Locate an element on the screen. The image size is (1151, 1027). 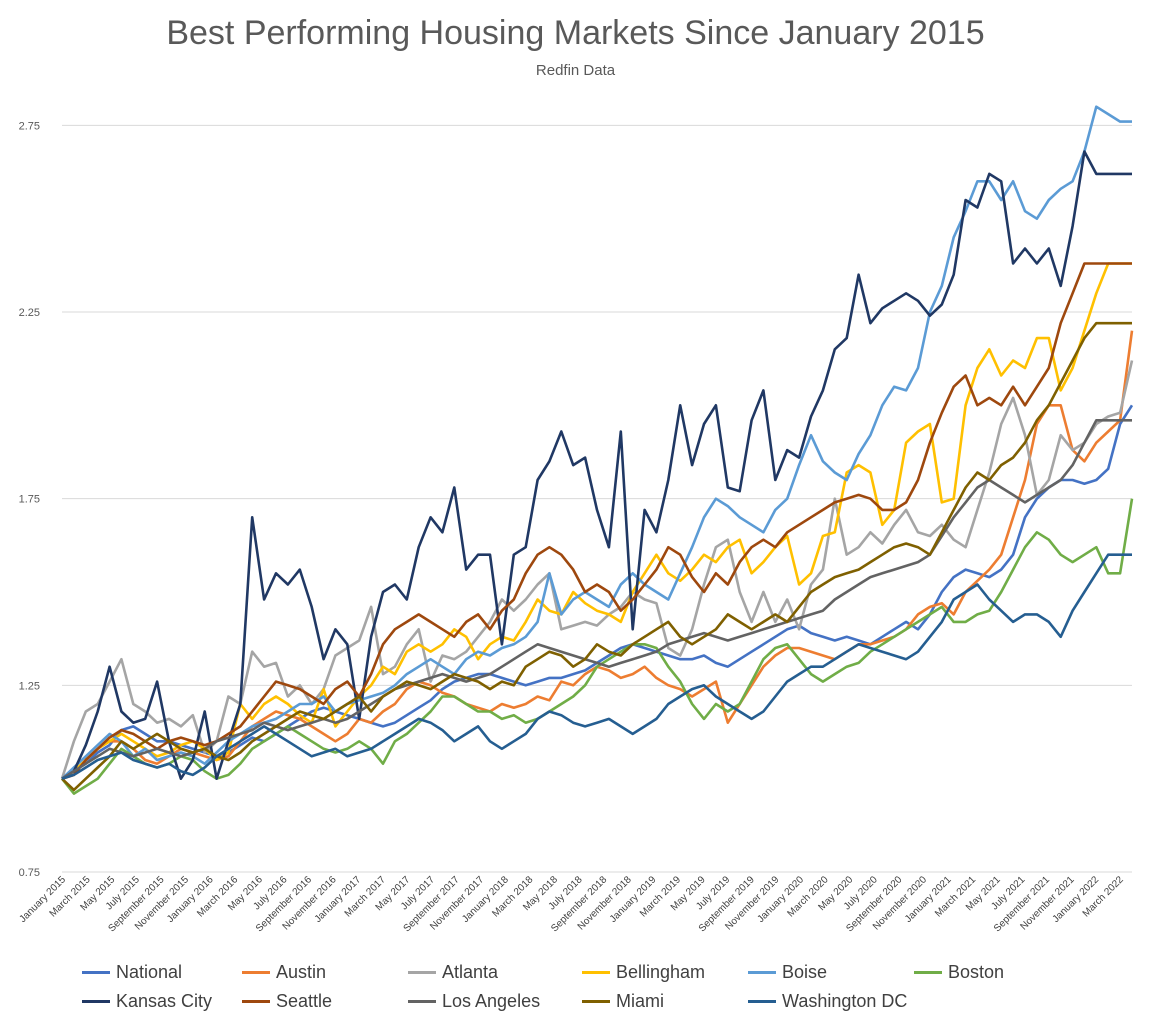
legend-item: Seattle is located at coordinates (287, 1001).